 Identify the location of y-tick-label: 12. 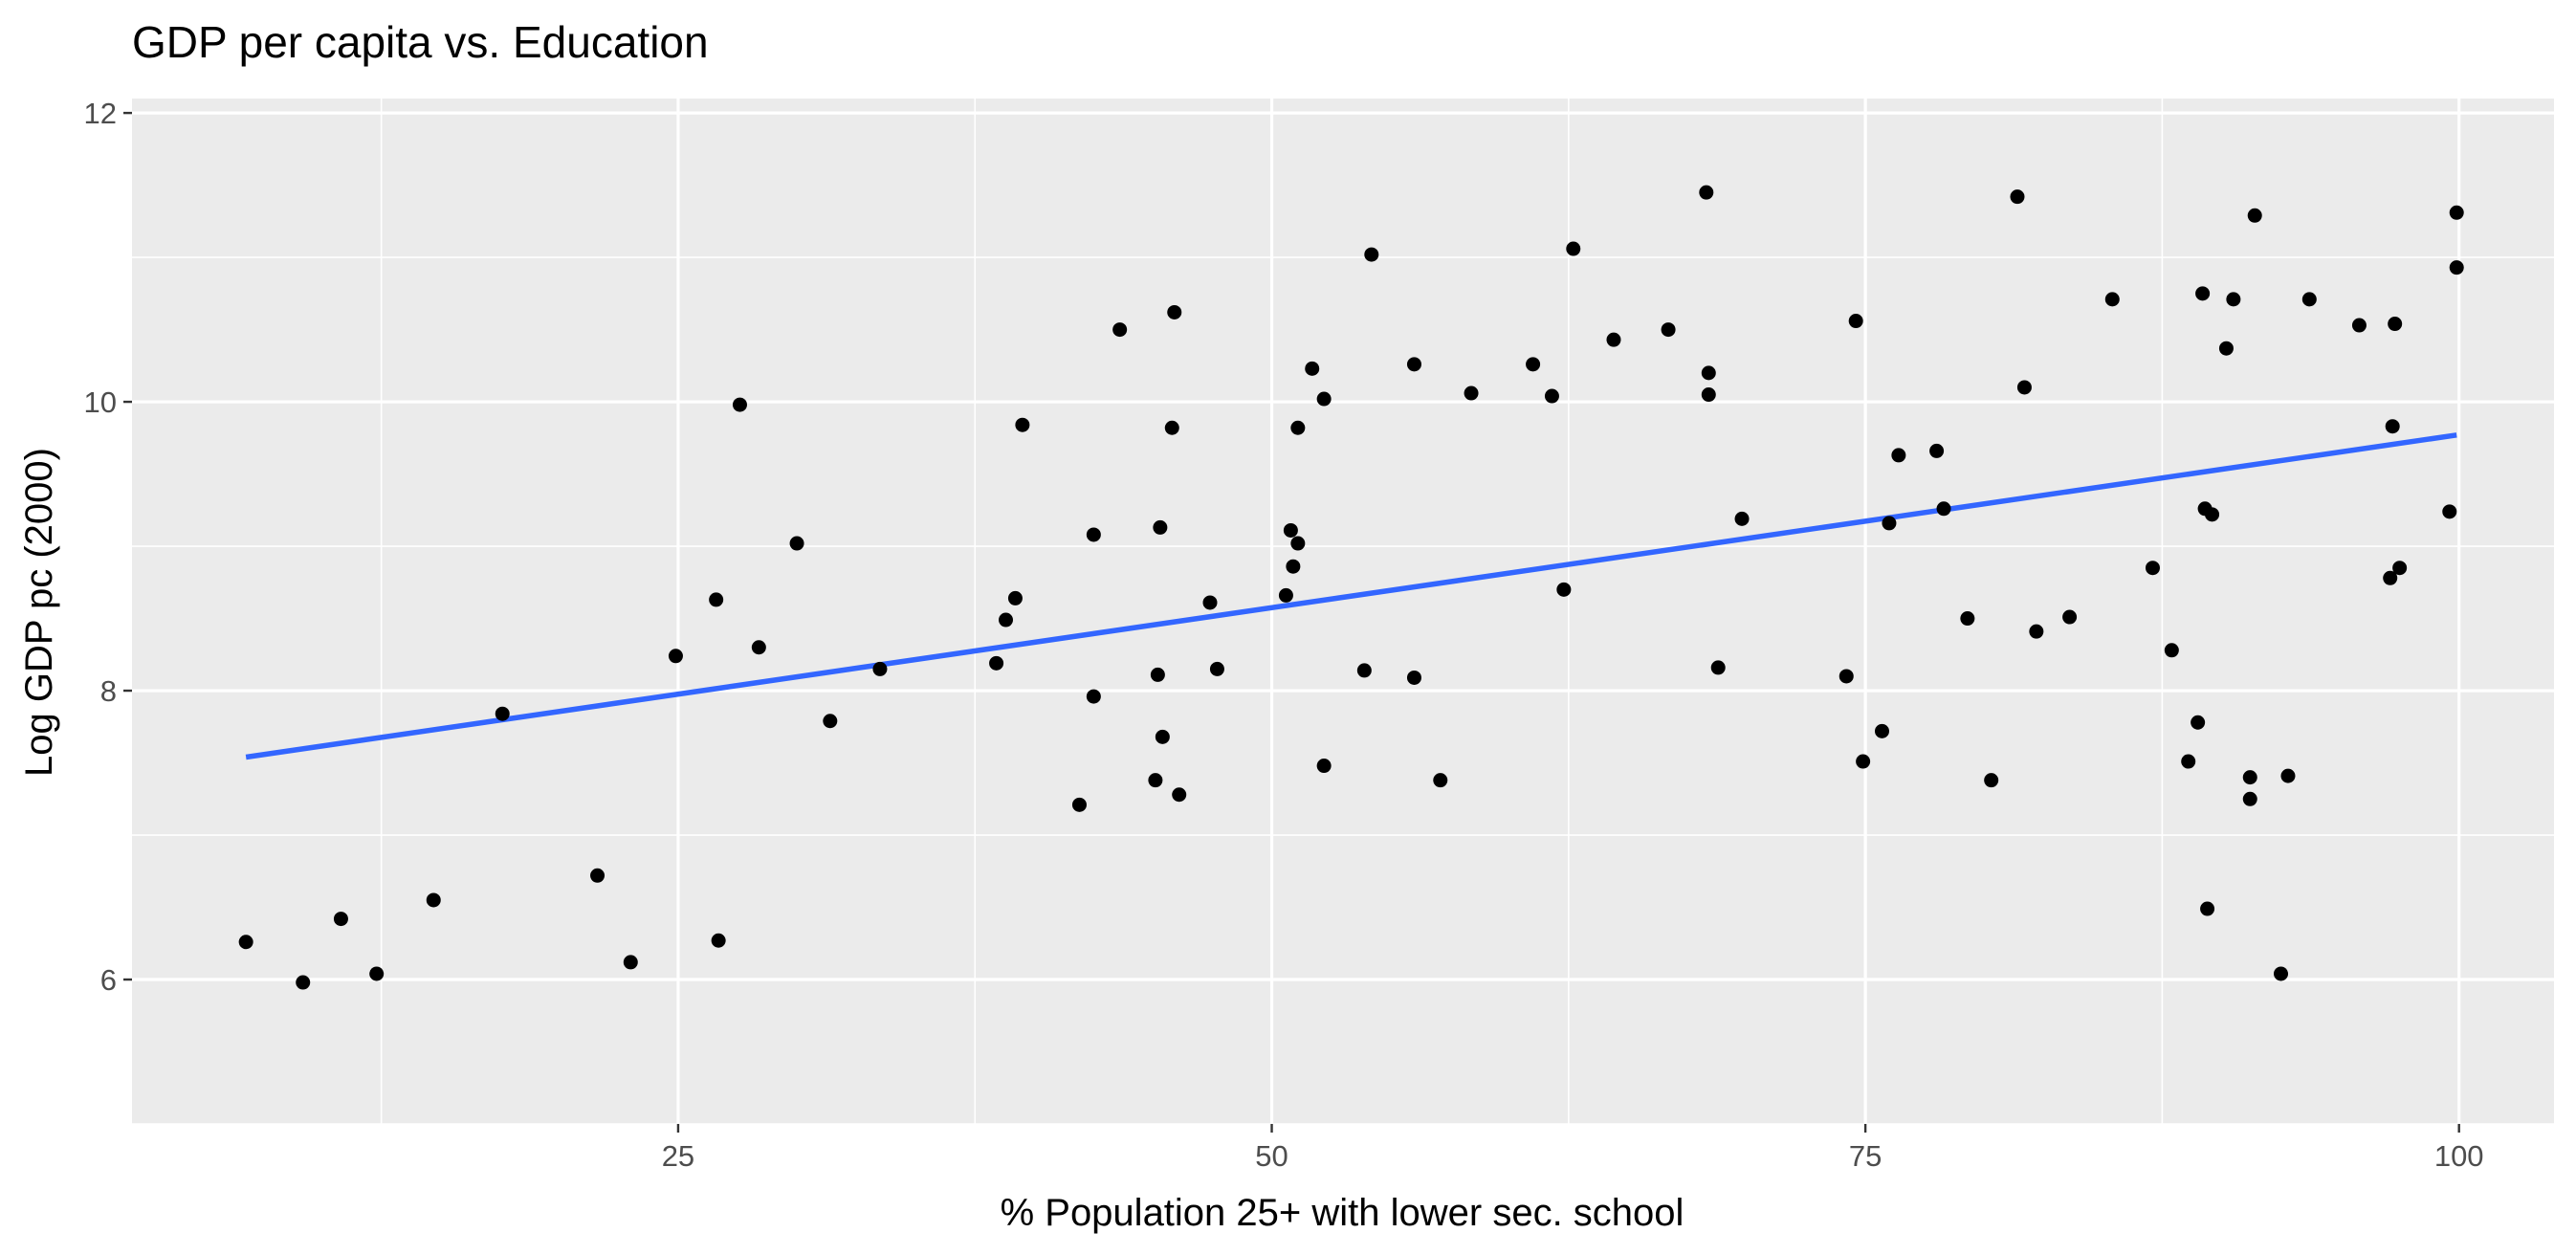
(100, 113).